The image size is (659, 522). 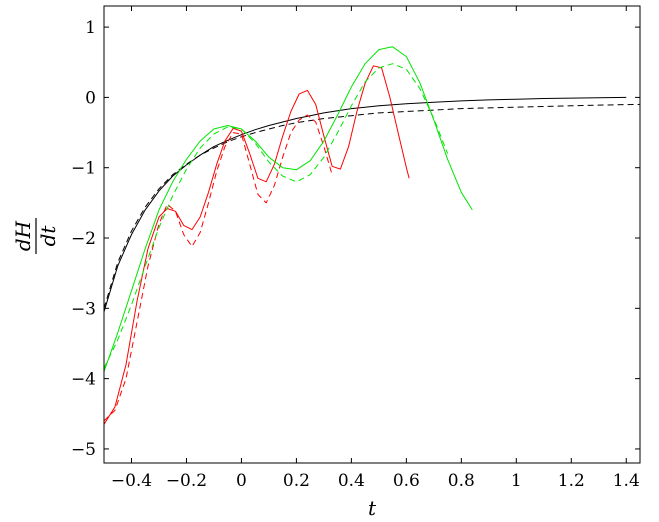 What do you see at coordinates (571, 481) in the screenshot?
I see `x-tick-label: 1.2` at bounding box center [571, 481].